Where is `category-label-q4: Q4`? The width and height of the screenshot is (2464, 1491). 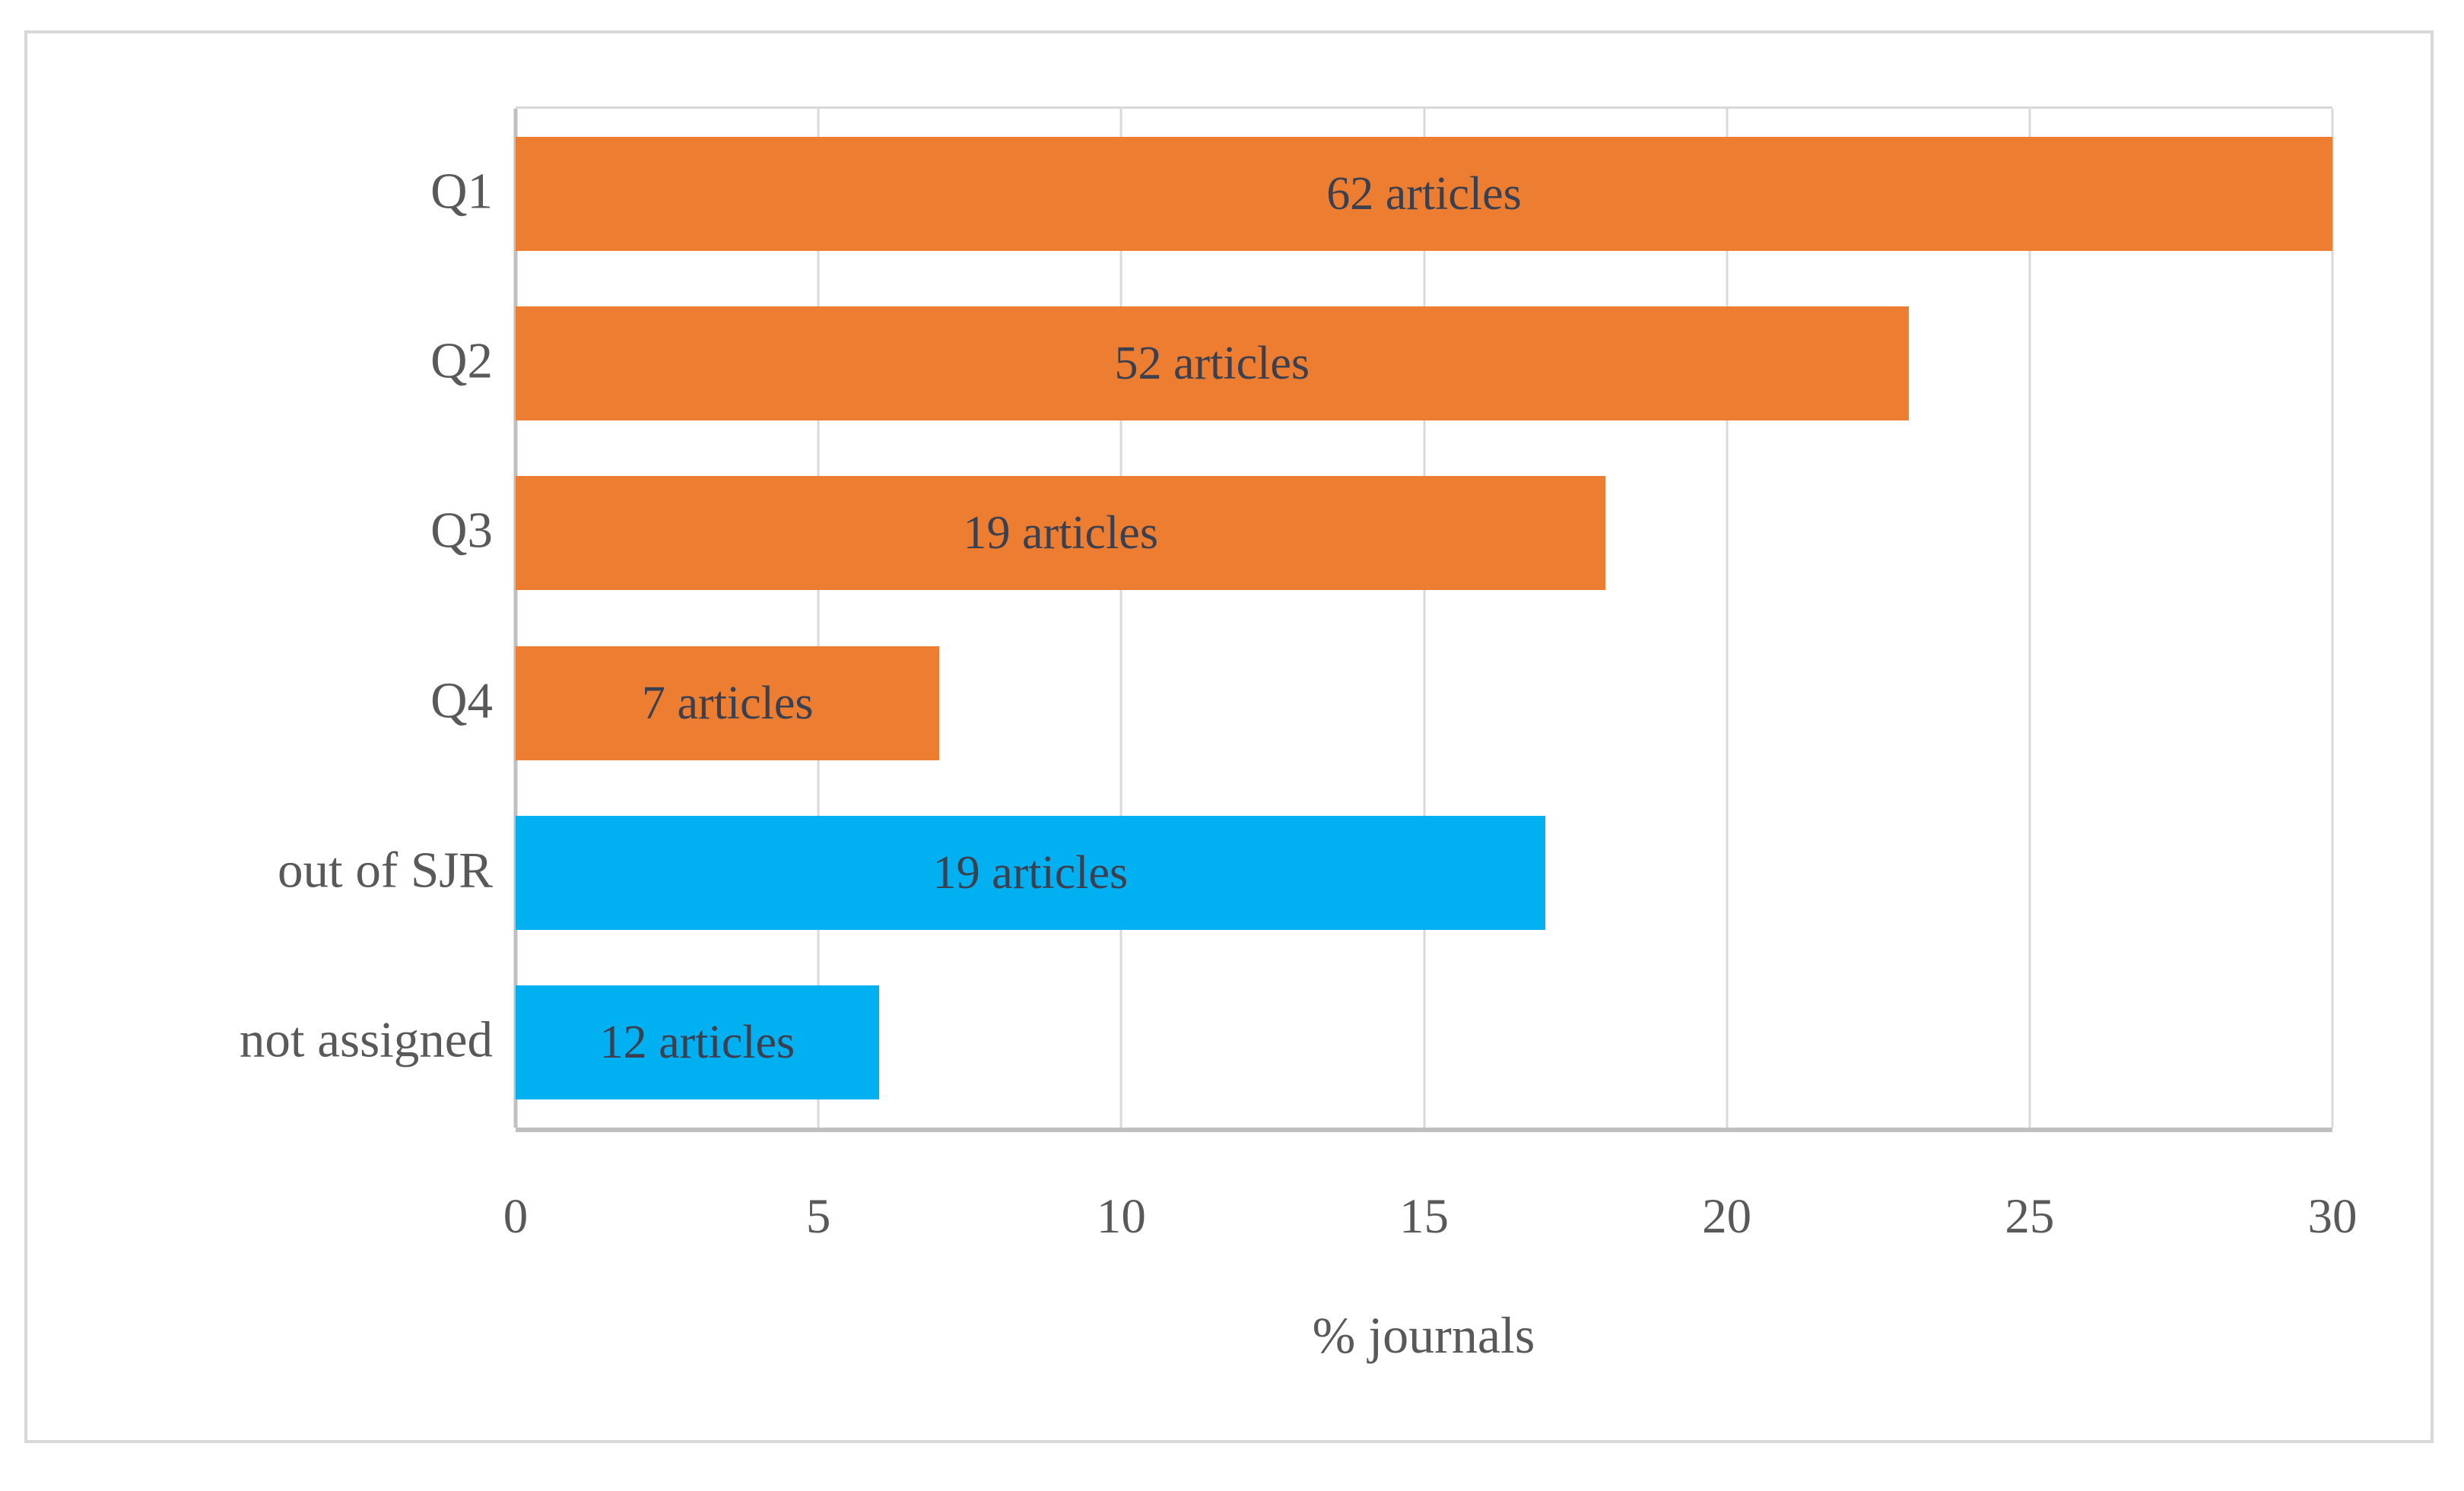
category-label-q4: Q4 is located at coordinates (461, 700).